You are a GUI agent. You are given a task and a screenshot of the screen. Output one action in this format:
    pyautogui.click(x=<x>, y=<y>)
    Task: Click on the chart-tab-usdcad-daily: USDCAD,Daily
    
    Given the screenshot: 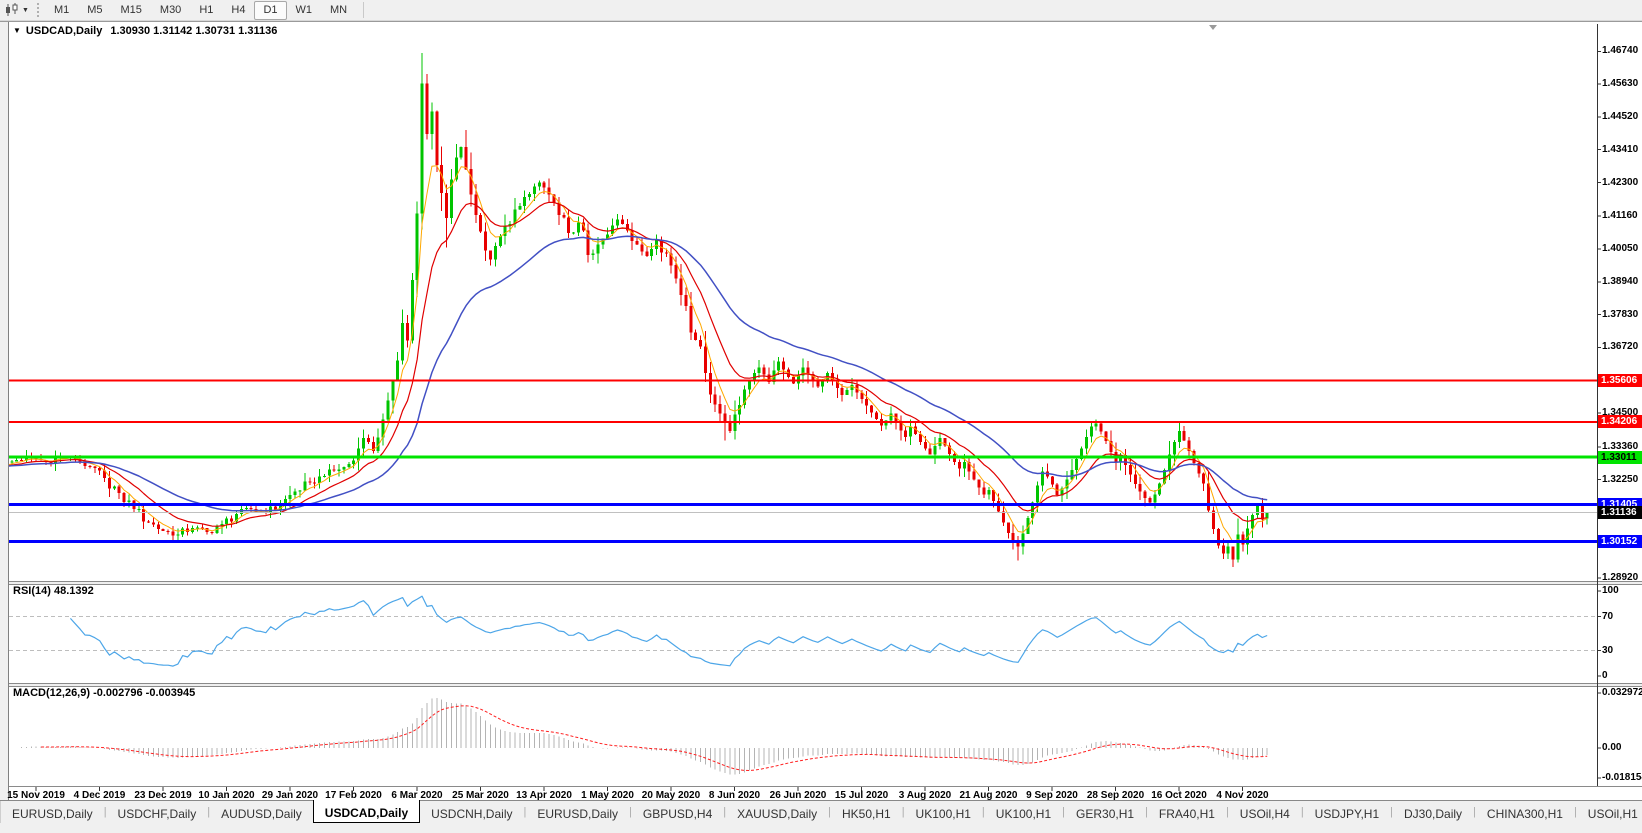 What is the action you would take?
    pyautogui.click(x=366, y=811)
    